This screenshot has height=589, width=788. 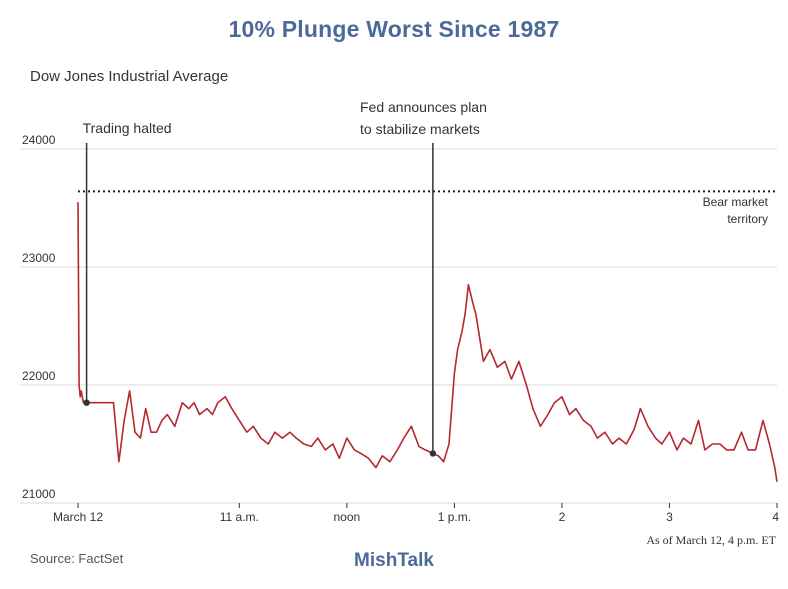 What do you see at coordinates (39, 376) in the screenshot?
I see `y-tick-label: 22000` at bounding box center [39, 376].